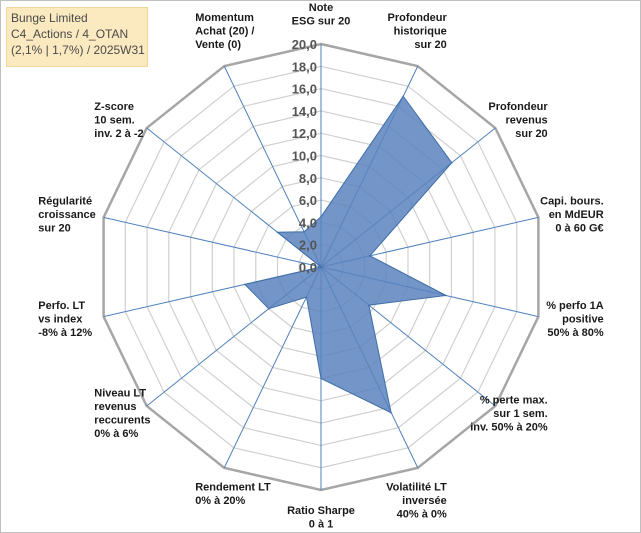 This screenshot has height=533, width=641. What do you see at coordinates (321, 511) in the screenshot?
I see `axis-label-line: Ratio Sharpe` at bounding box center [321, 511].